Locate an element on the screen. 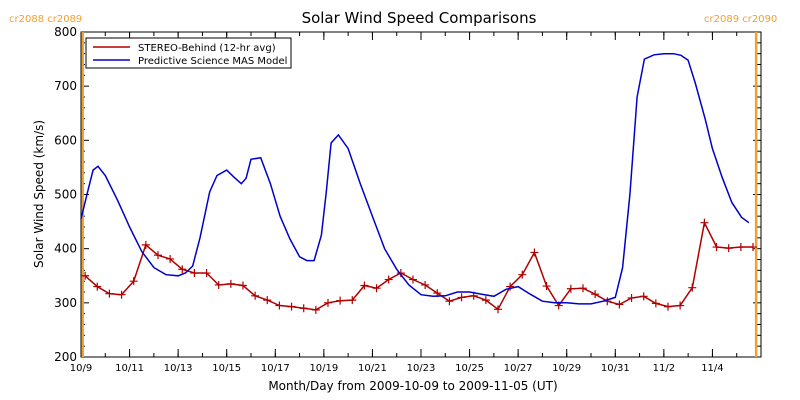  x-tick-label: 10/17 is located at coordinates (275, 368).